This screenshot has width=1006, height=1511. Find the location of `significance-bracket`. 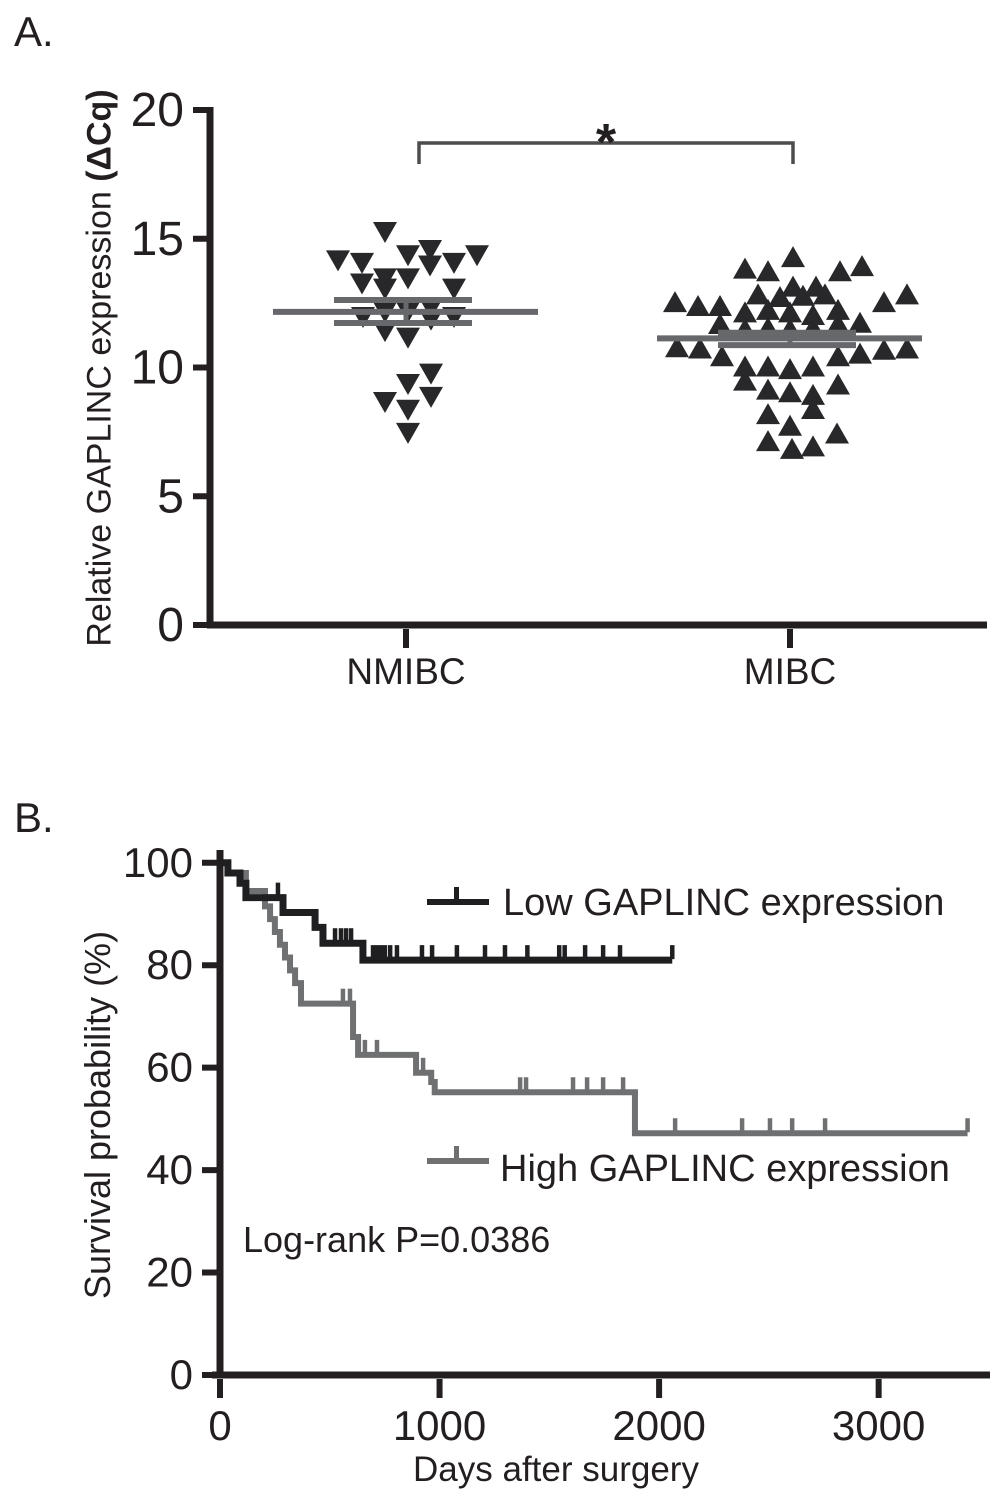

significance-bracket is located at coordinates (606, 152).